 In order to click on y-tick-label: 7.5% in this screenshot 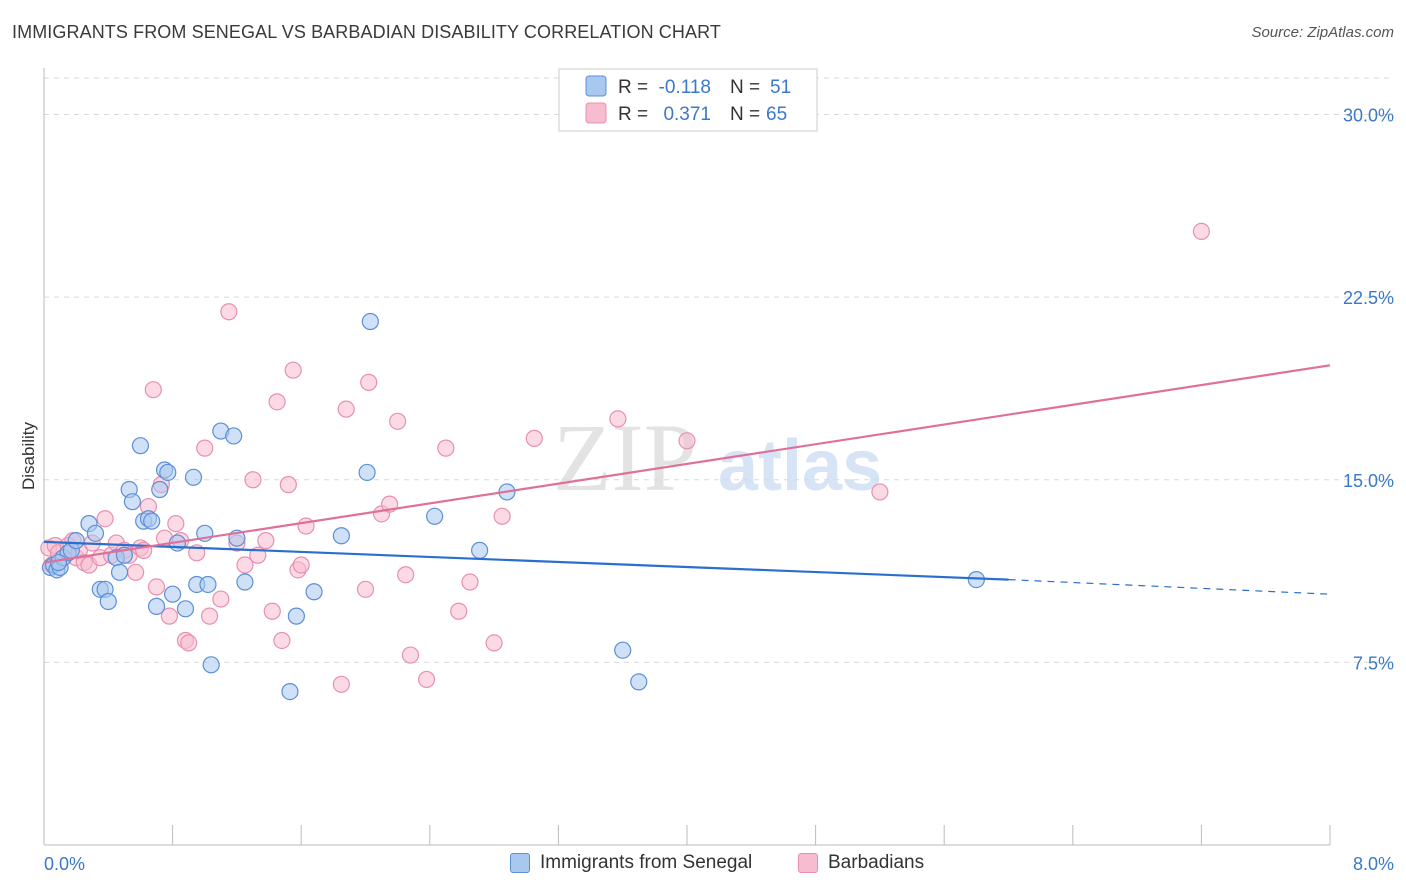, I will do `click(1373, 663)`.